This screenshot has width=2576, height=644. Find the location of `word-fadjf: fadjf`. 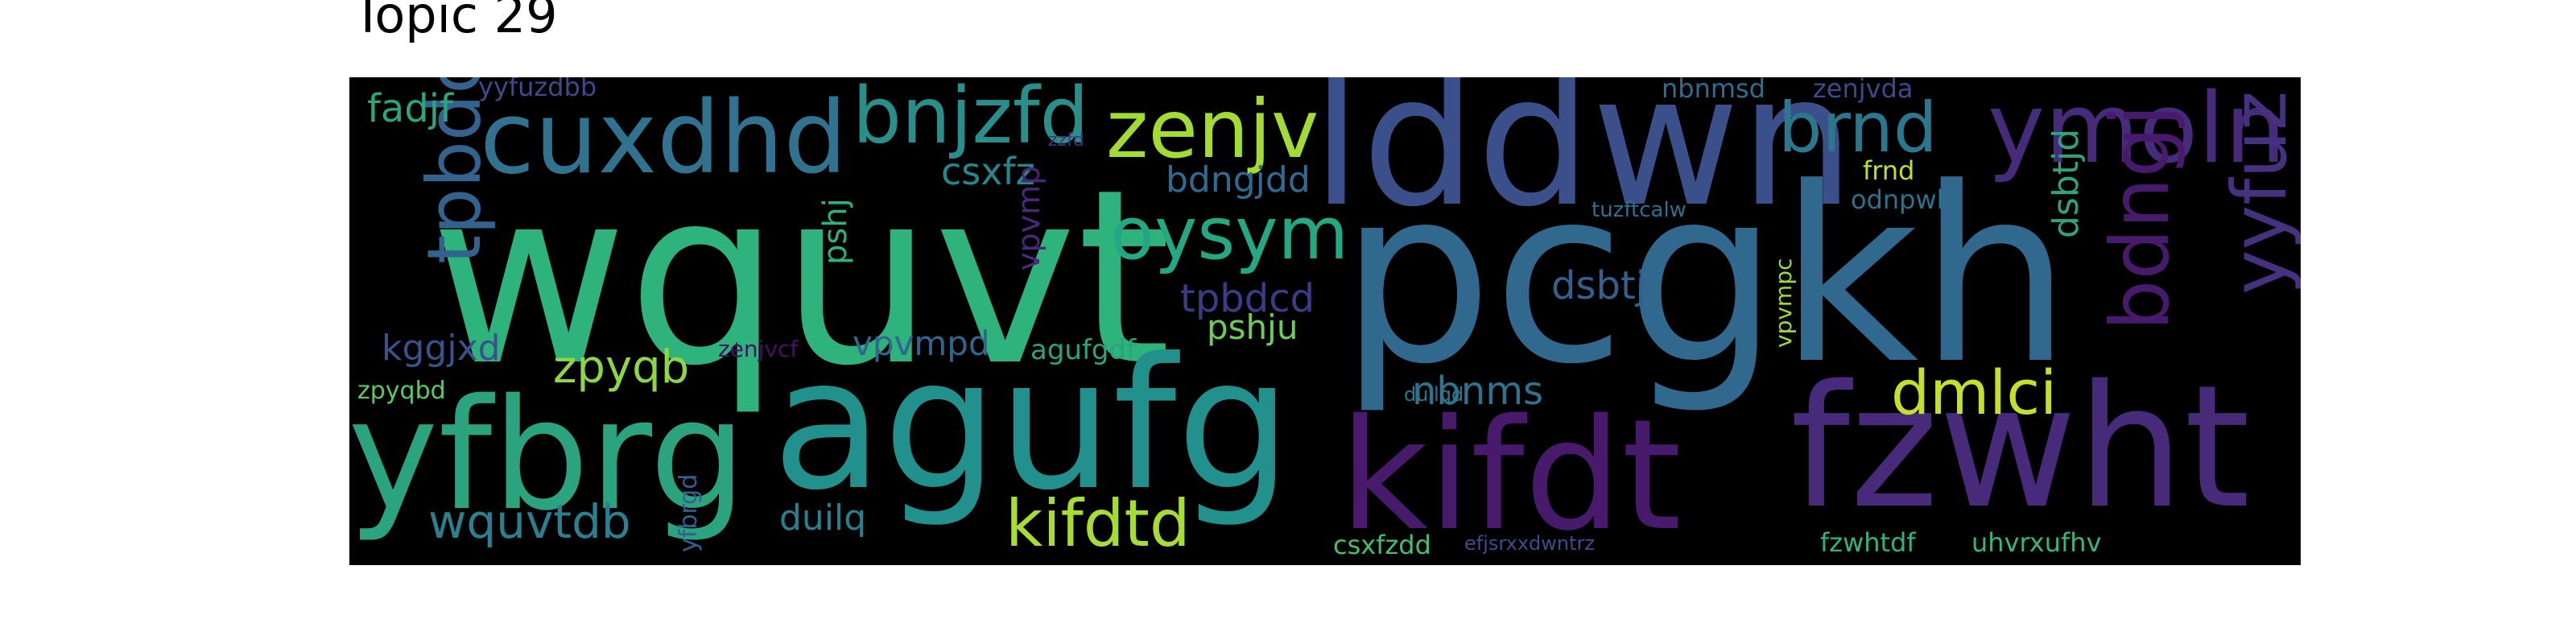

word-fadjf: fadjf is located at coordinates (410, 108).